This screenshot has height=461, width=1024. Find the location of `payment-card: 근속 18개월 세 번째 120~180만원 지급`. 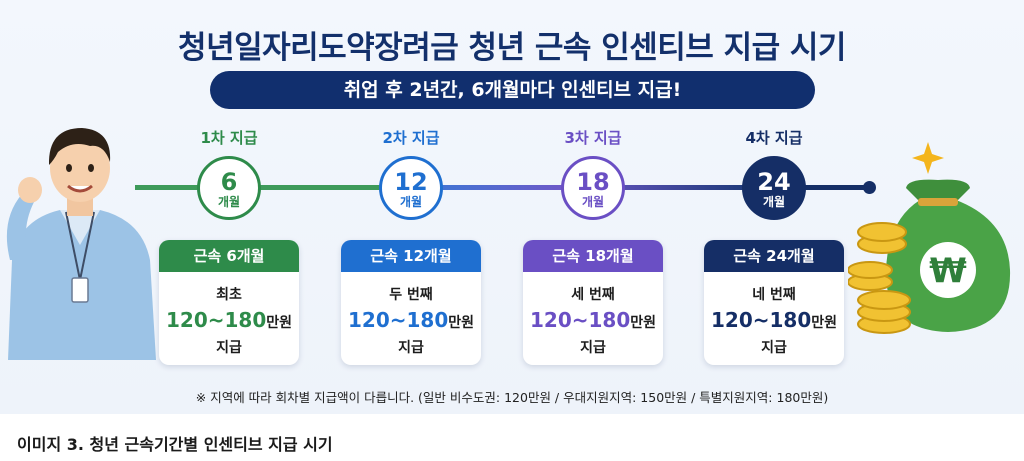

payment-card: 근속 18개월 세 번째 120~180만원 지급 is located at coordinates (593, 302).